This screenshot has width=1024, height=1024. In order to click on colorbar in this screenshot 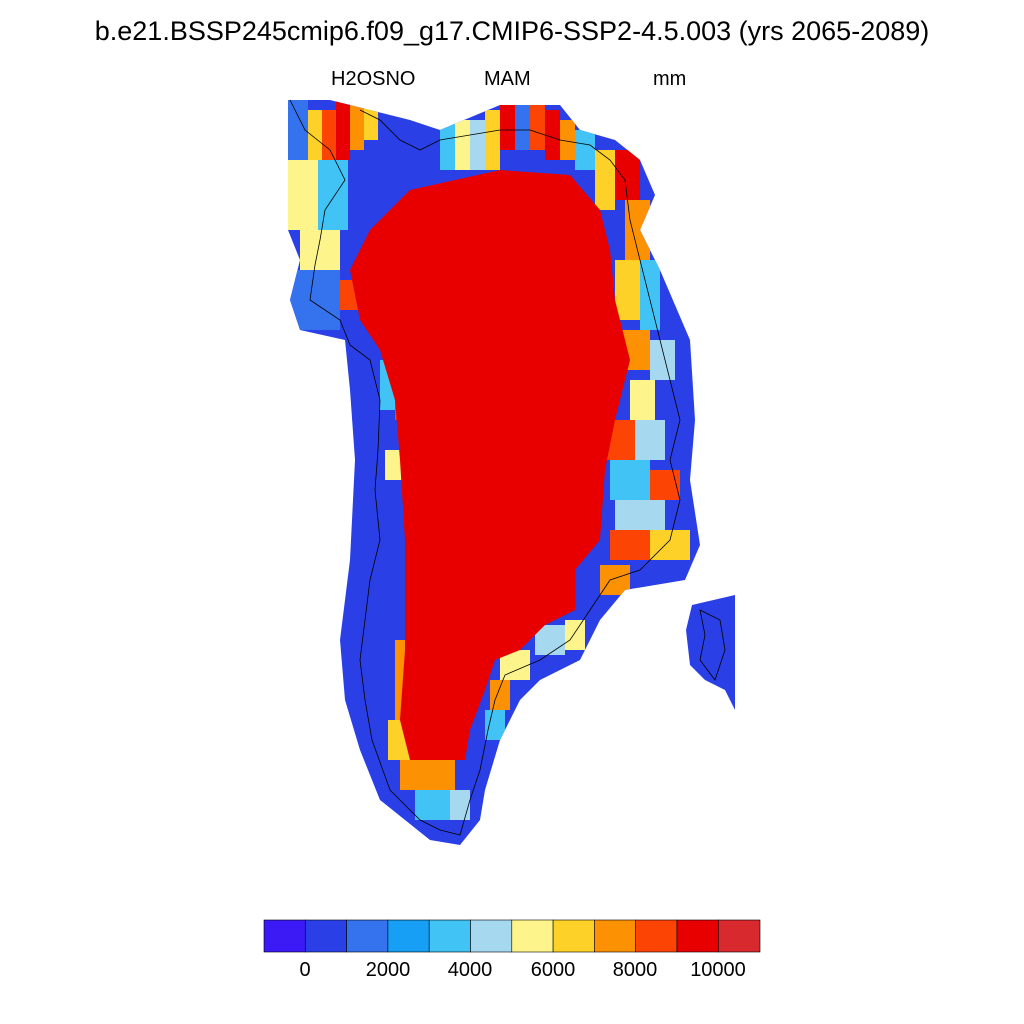, I will do `click(512, 936)`.